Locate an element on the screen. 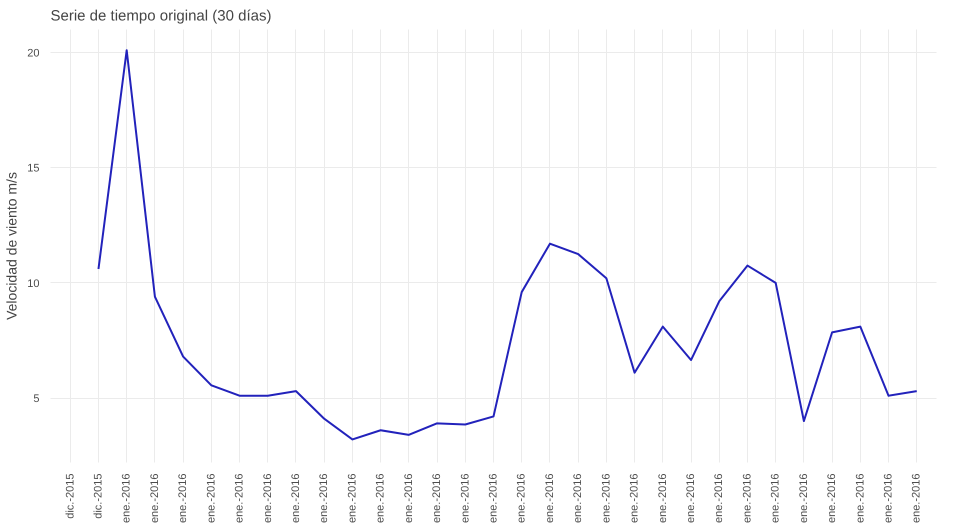 This screenshot has width=956, height=526. y-tick-label: 10 is located at coordinates (33, 284).